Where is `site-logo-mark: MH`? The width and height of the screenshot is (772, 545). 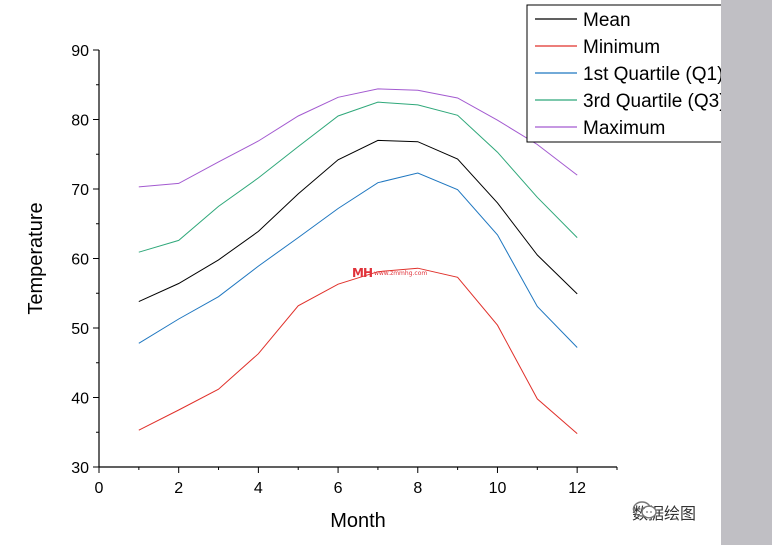 site-logo-mark: MH is located at coordinates (362, 273).